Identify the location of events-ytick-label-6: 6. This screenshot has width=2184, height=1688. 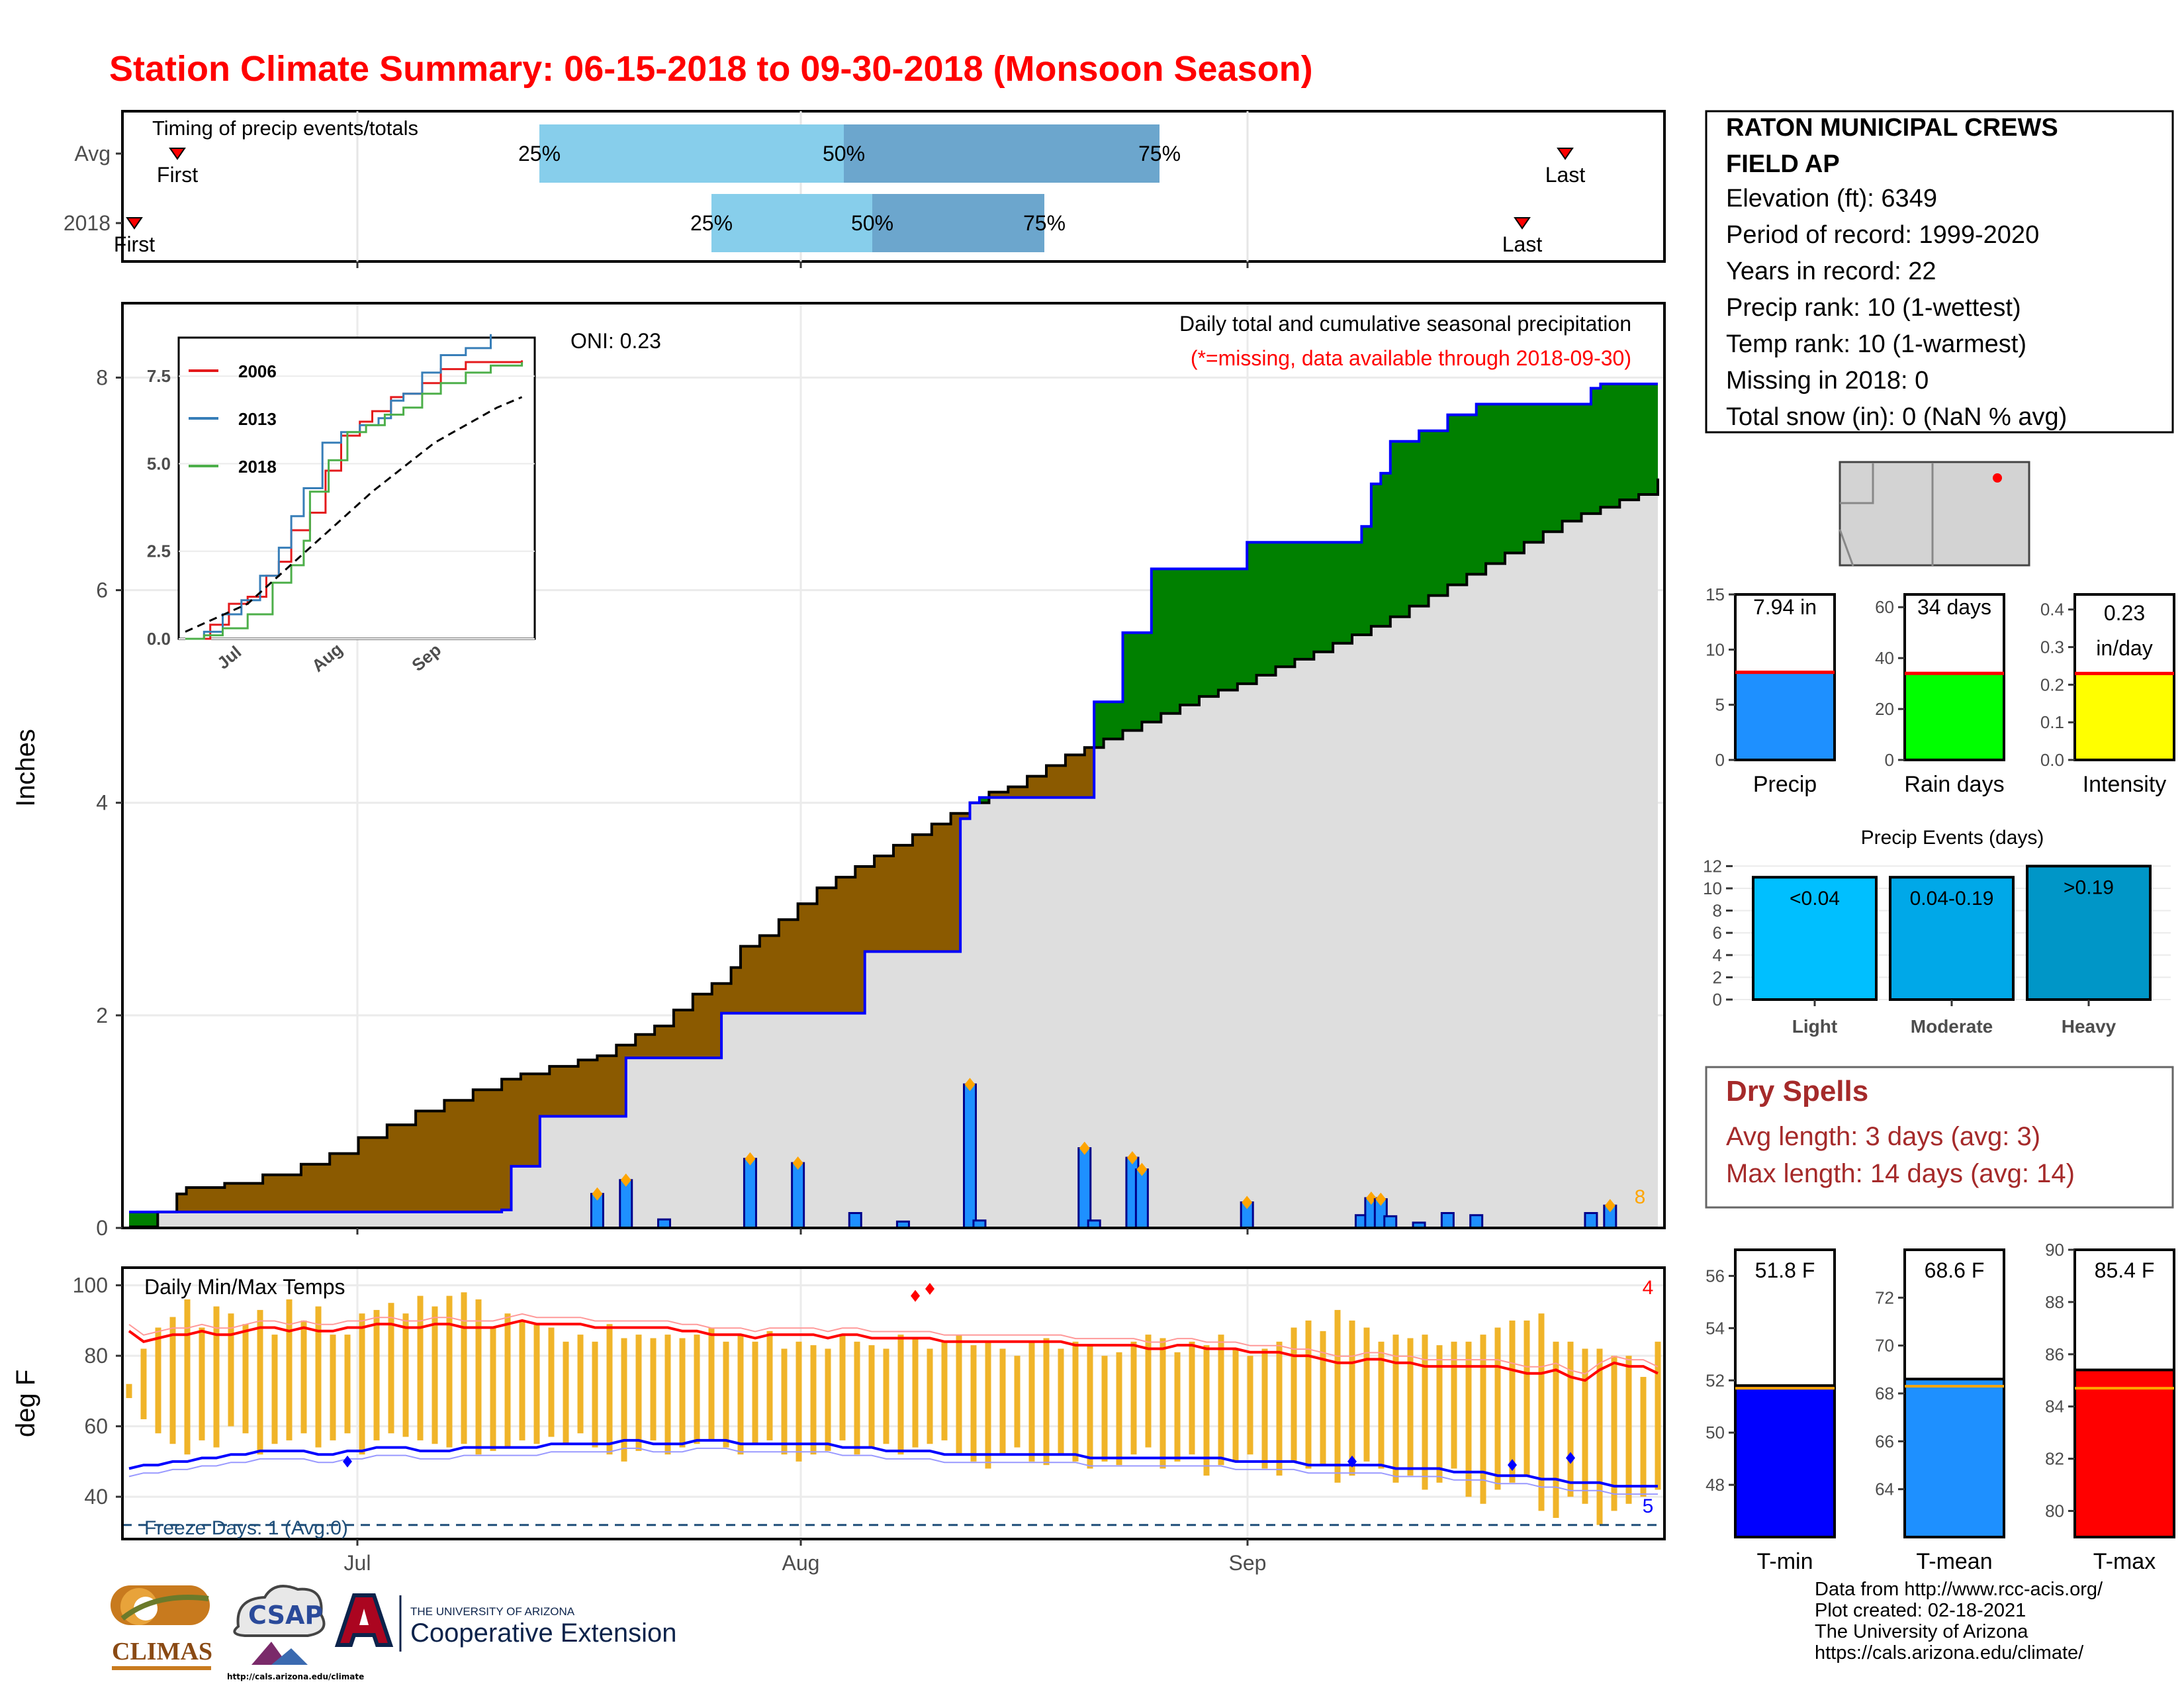
(1718, 933).